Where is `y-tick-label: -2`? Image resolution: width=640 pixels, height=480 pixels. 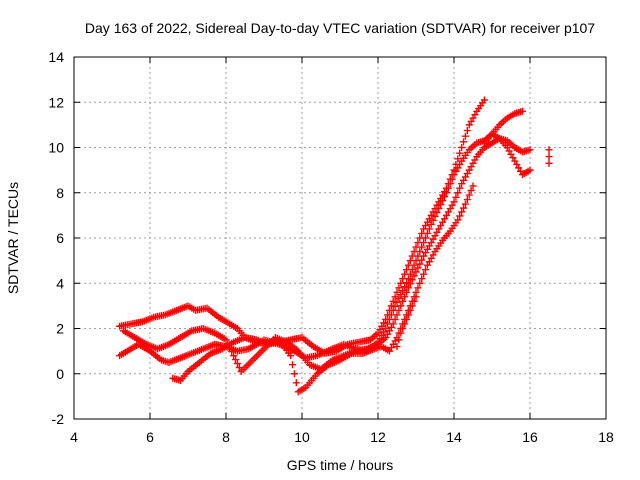 y-tick-label: -2 is located at coordinates (58, 419).